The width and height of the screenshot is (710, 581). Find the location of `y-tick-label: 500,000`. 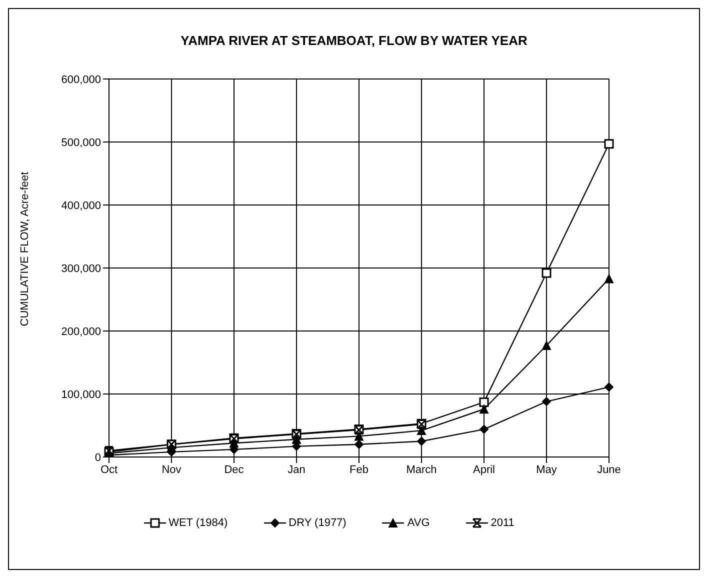

y-tick-label: 500,000 is located at coordinates (81, 142).